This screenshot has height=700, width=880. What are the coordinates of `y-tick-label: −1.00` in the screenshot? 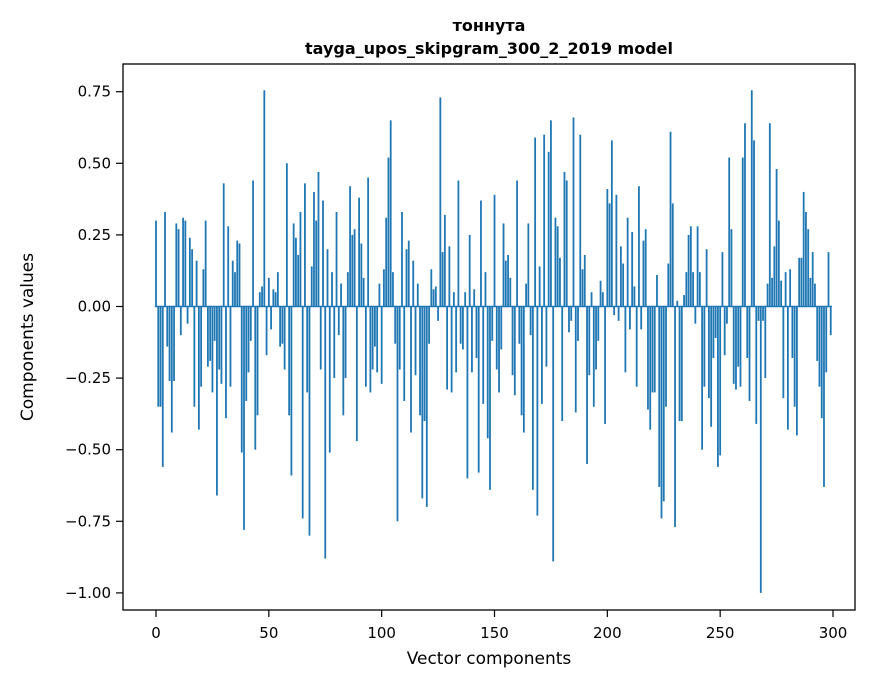 It's located at (88, 593).